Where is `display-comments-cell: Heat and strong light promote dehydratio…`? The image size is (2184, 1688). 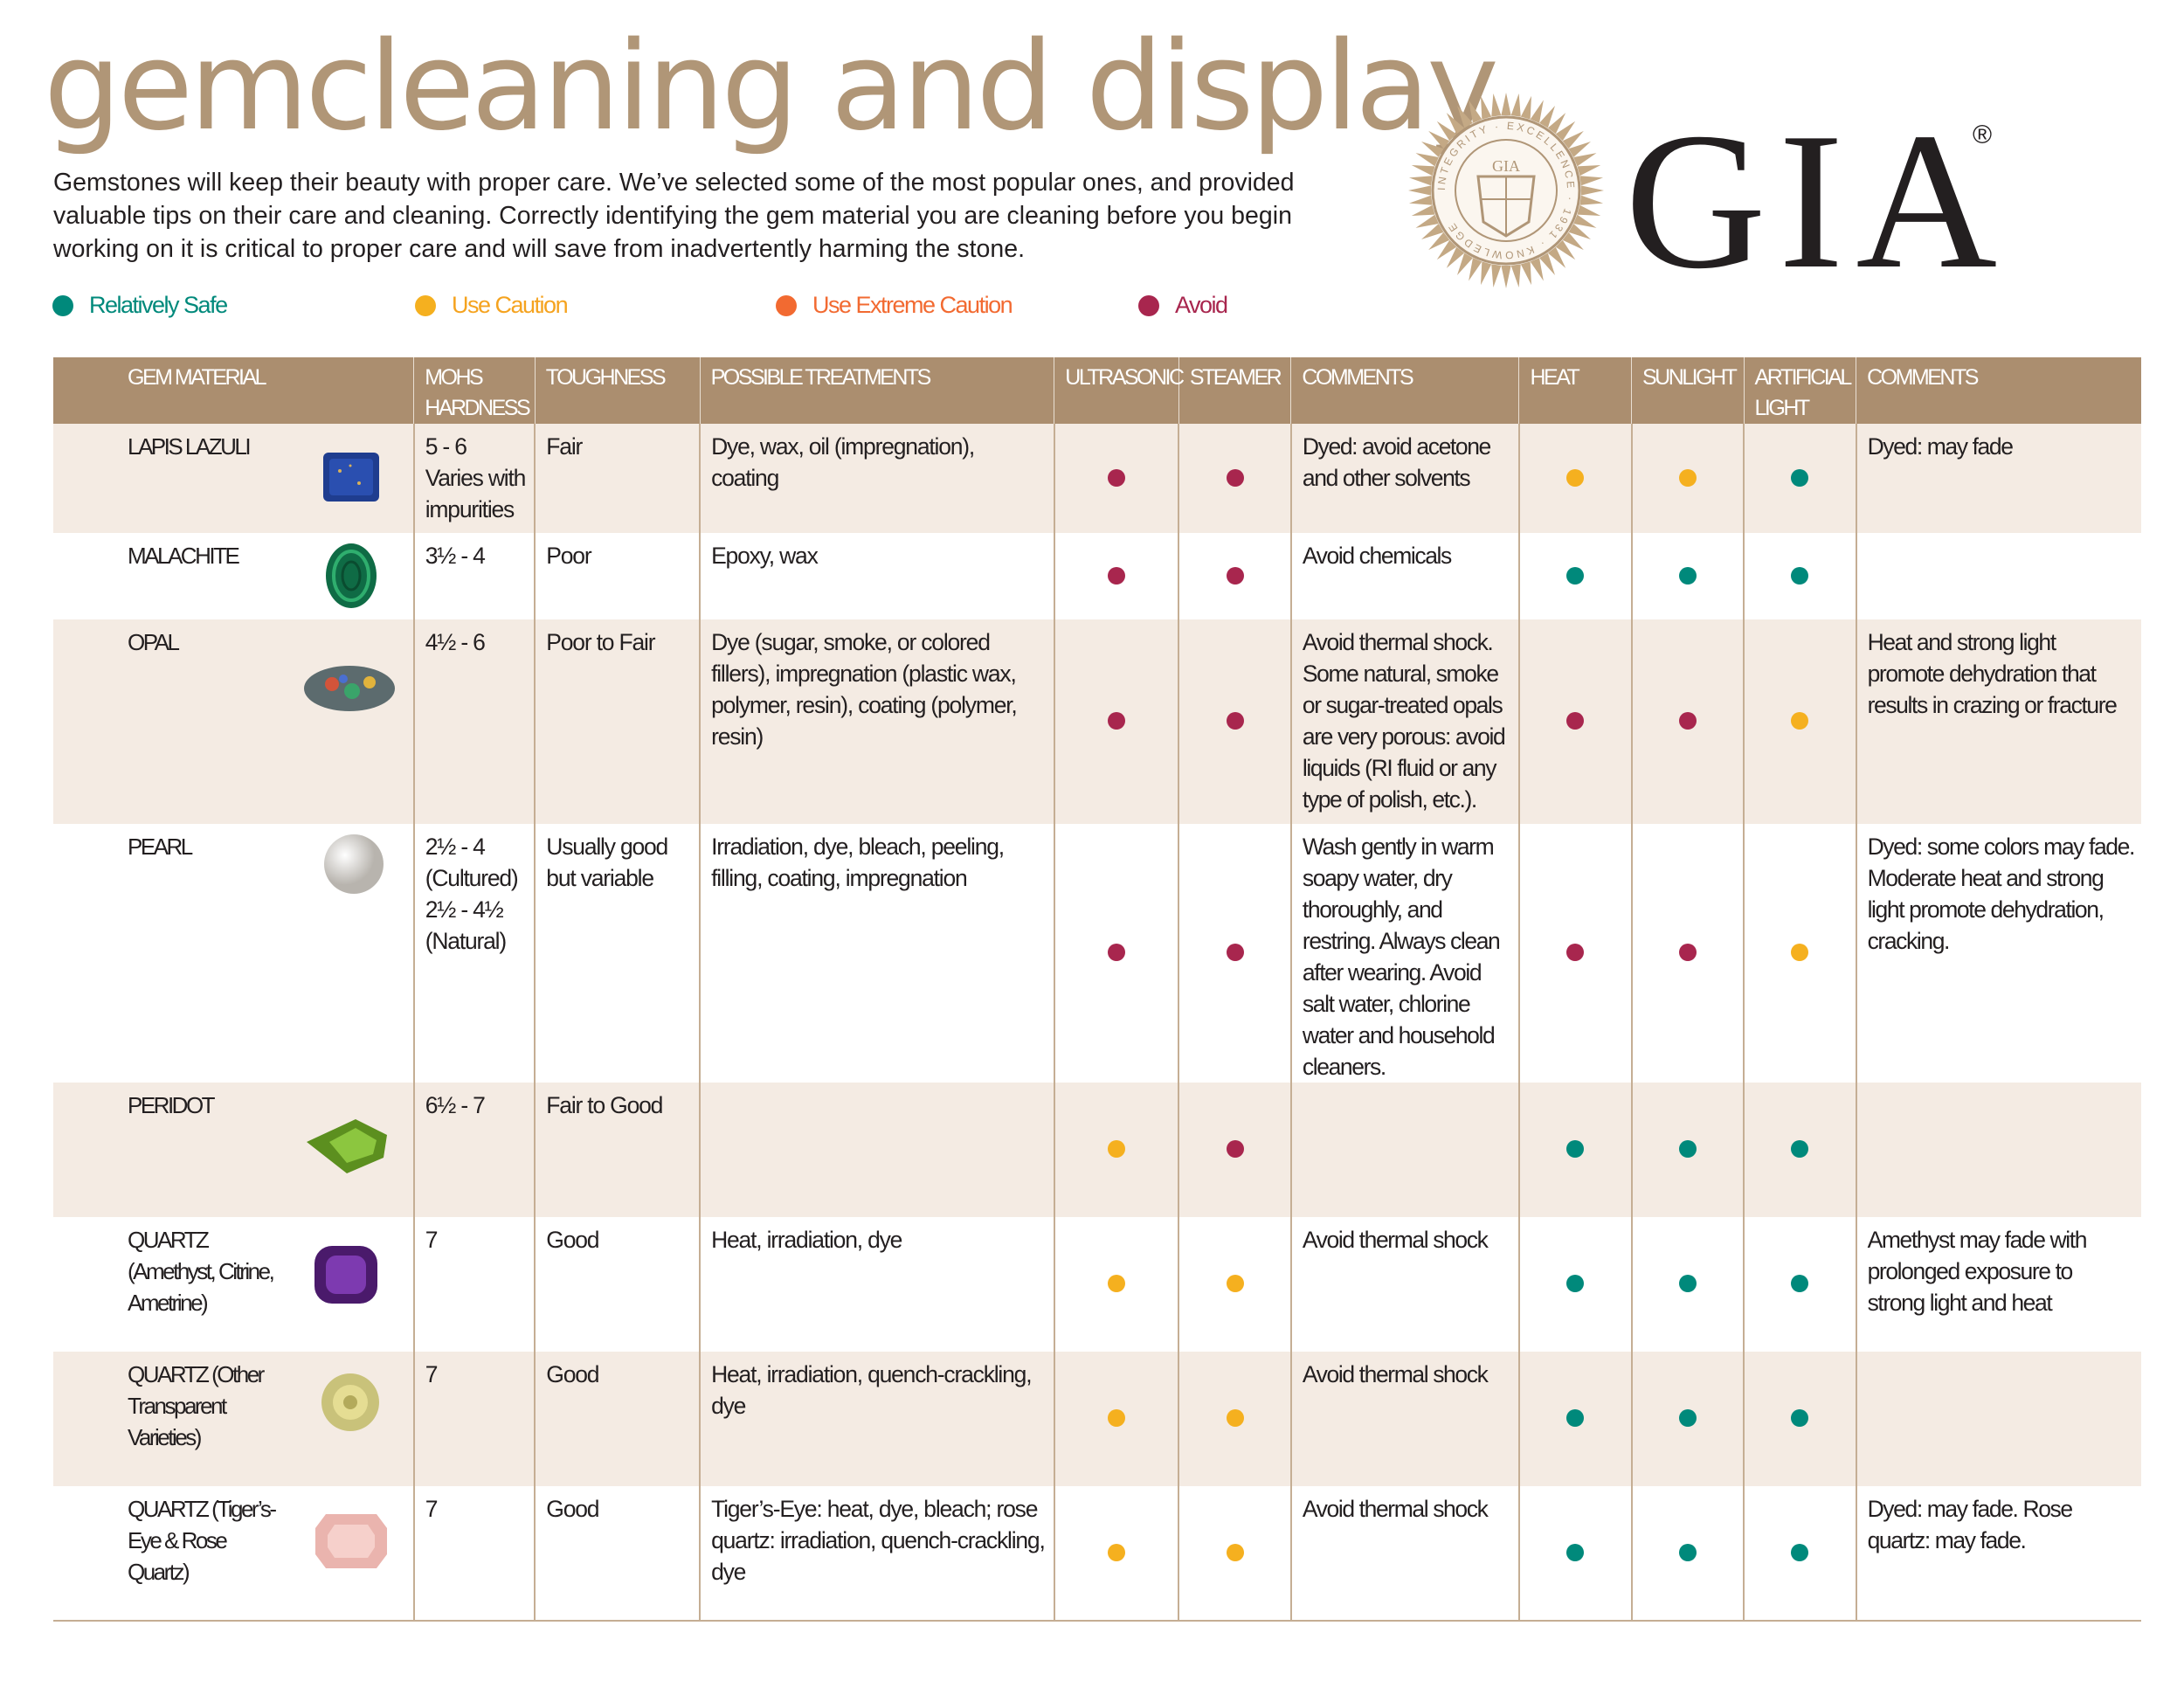
display-comments-cell: Heat and strong light promote dehydratio… is located at coordinates (1998, 721).